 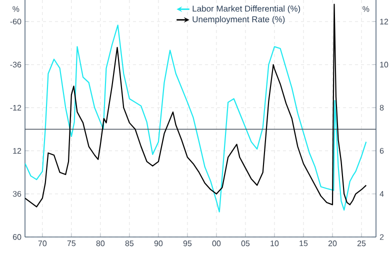 What do you see at coordinates (304, 243) in the screenshot?
I see `x-tick-label: 15` at bounding box center [304, 243].